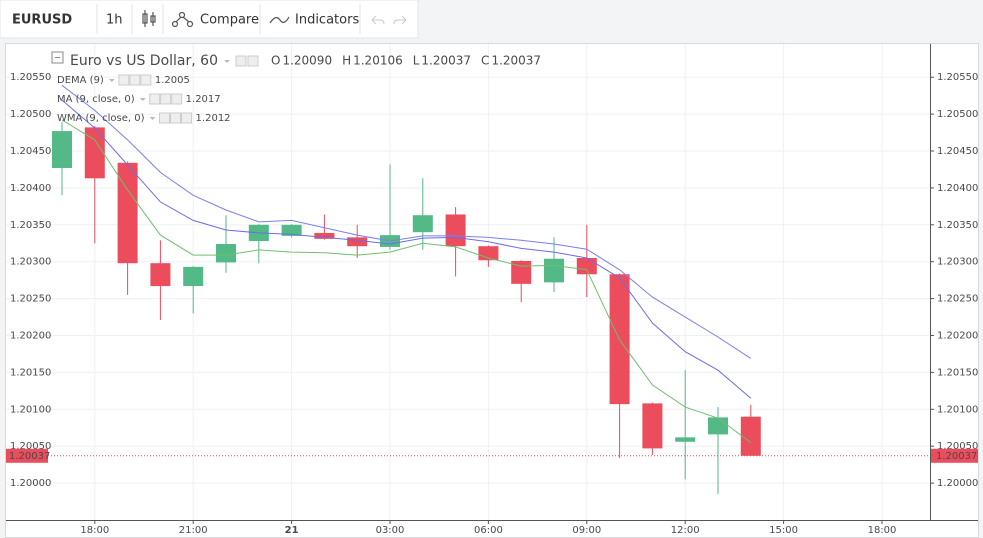  What do you see at coordinates (488, 530) in the screenshot?
I see `x-tick-label: 06:00` at bounding box center [488, 530].